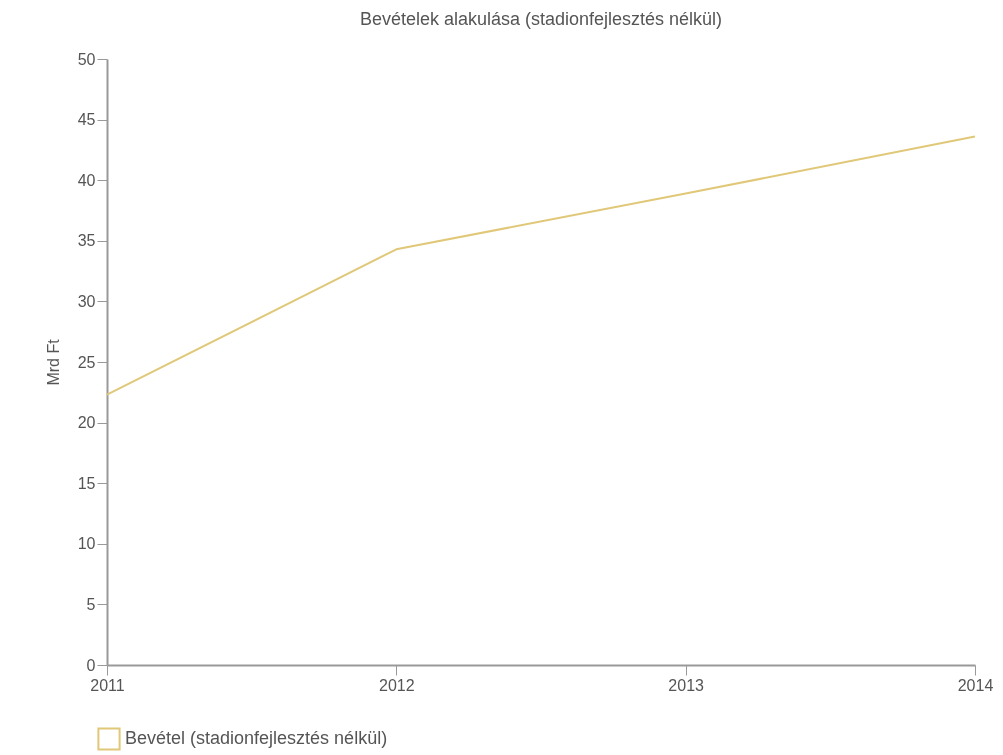  What do you see at coordinates (397, 685) in the screenshot?
I see `x-tick-label: 2012` at bounding box center [397, 685].